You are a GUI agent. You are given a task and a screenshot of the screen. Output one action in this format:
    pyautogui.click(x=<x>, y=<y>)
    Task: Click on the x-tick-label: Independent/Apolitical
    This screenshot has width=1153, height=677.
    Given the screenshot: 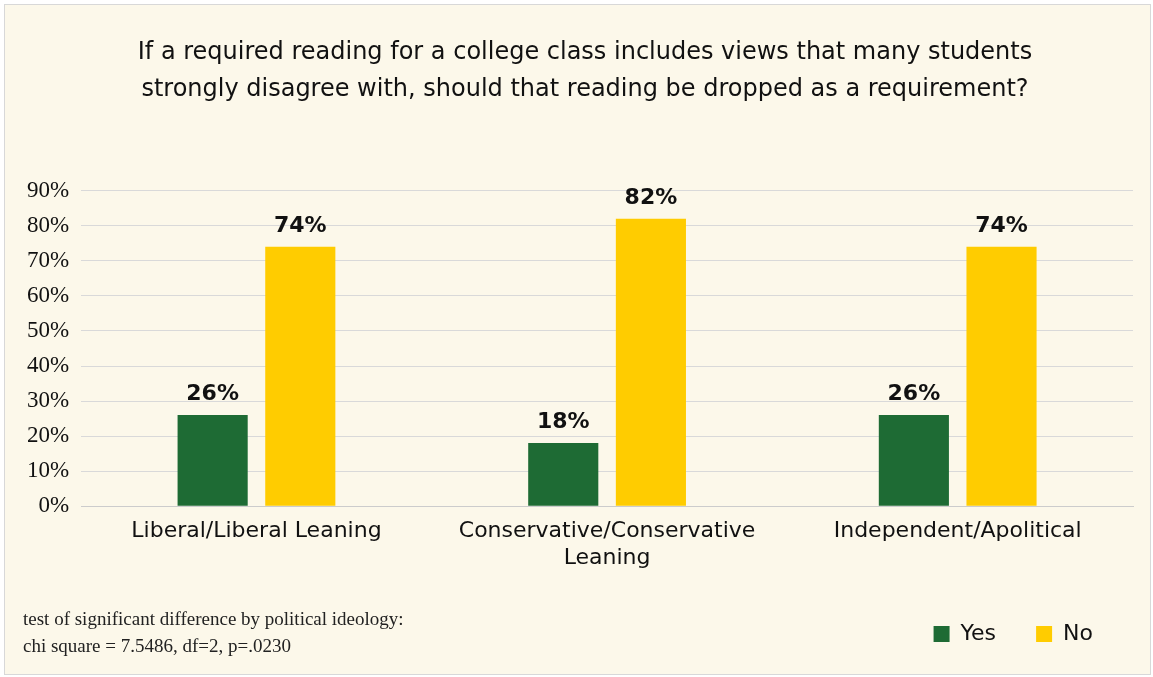 What is the action you would take?
    pyautogui.click(x=957, y=530)
    